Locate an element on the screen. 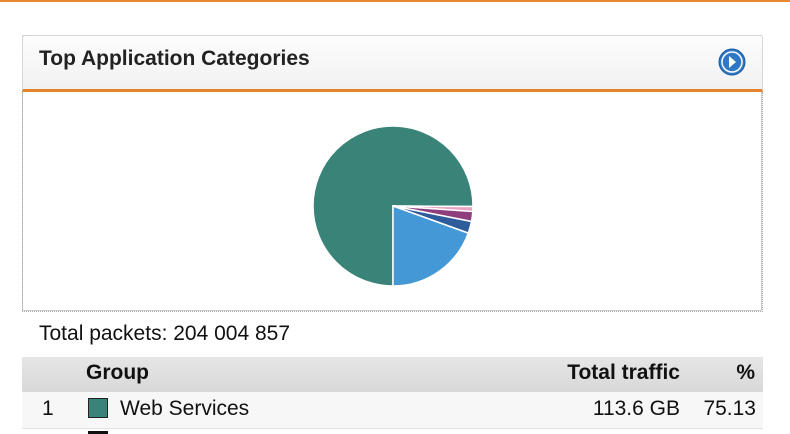  pie-slice is located at coordinates (431, 245).